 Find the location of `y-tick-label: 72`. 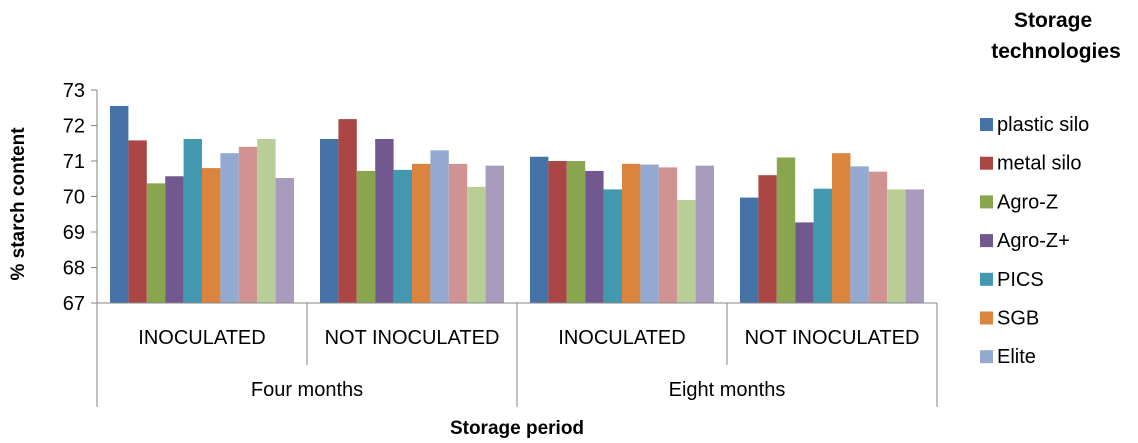

y-tick-label: 72 is located at coordinates (74, 127).